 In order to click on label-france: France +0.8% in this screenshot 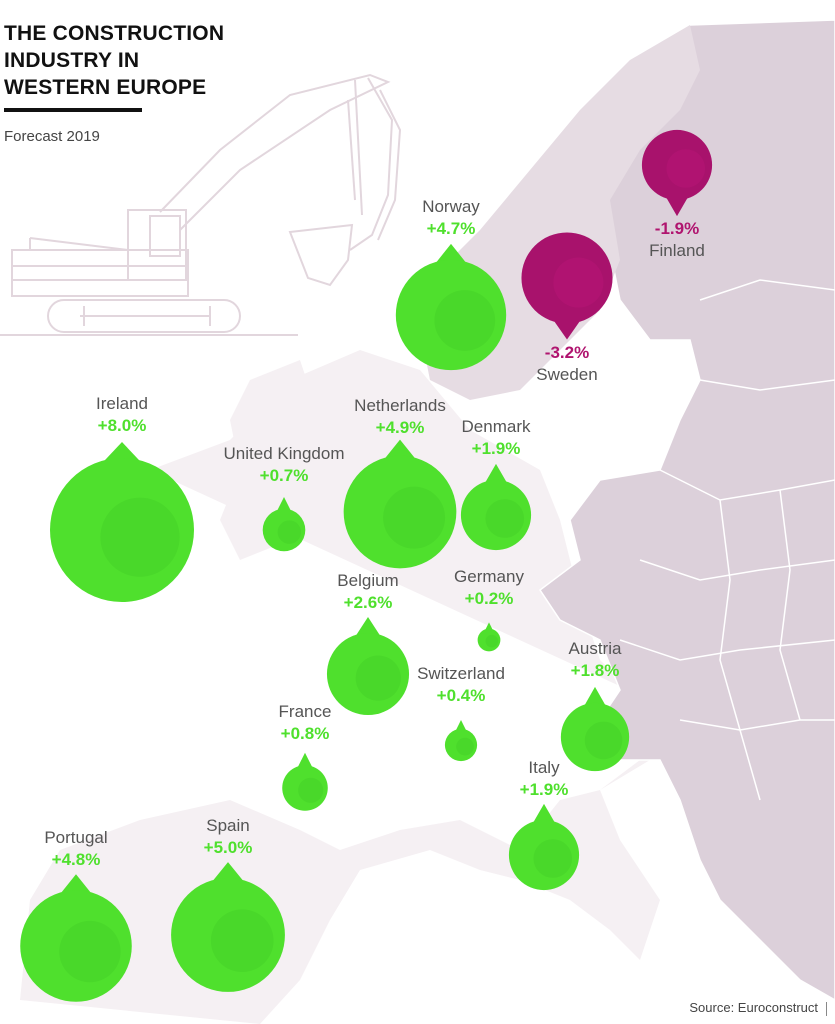, I will do `click(305, 723)`.